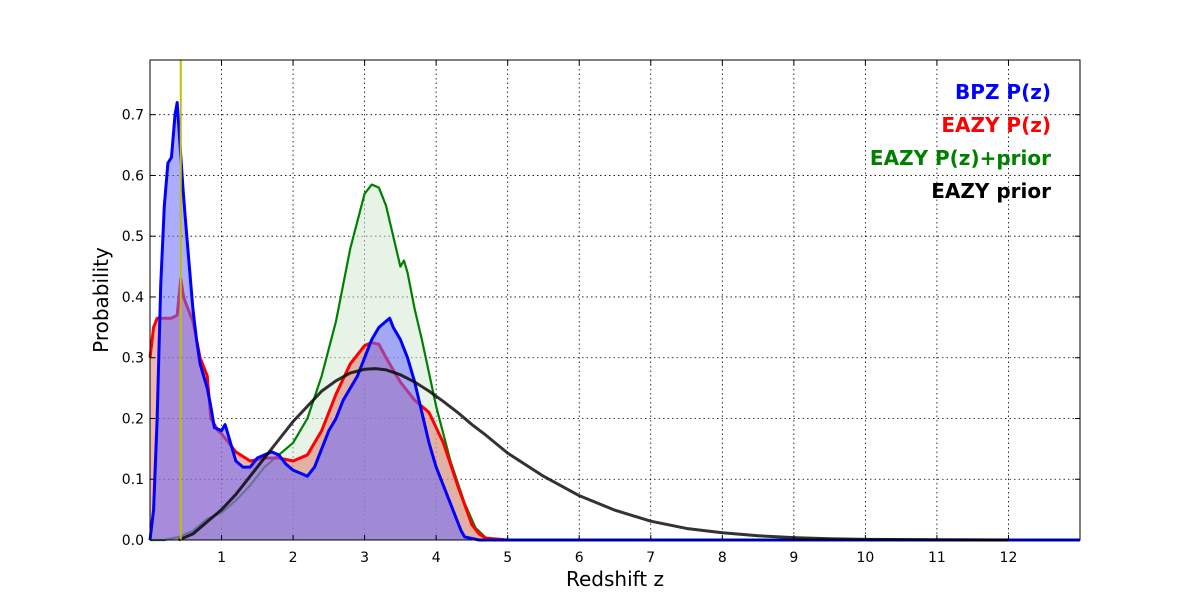  I want to click on y-tick-label: 0.7, so click(133, 116).